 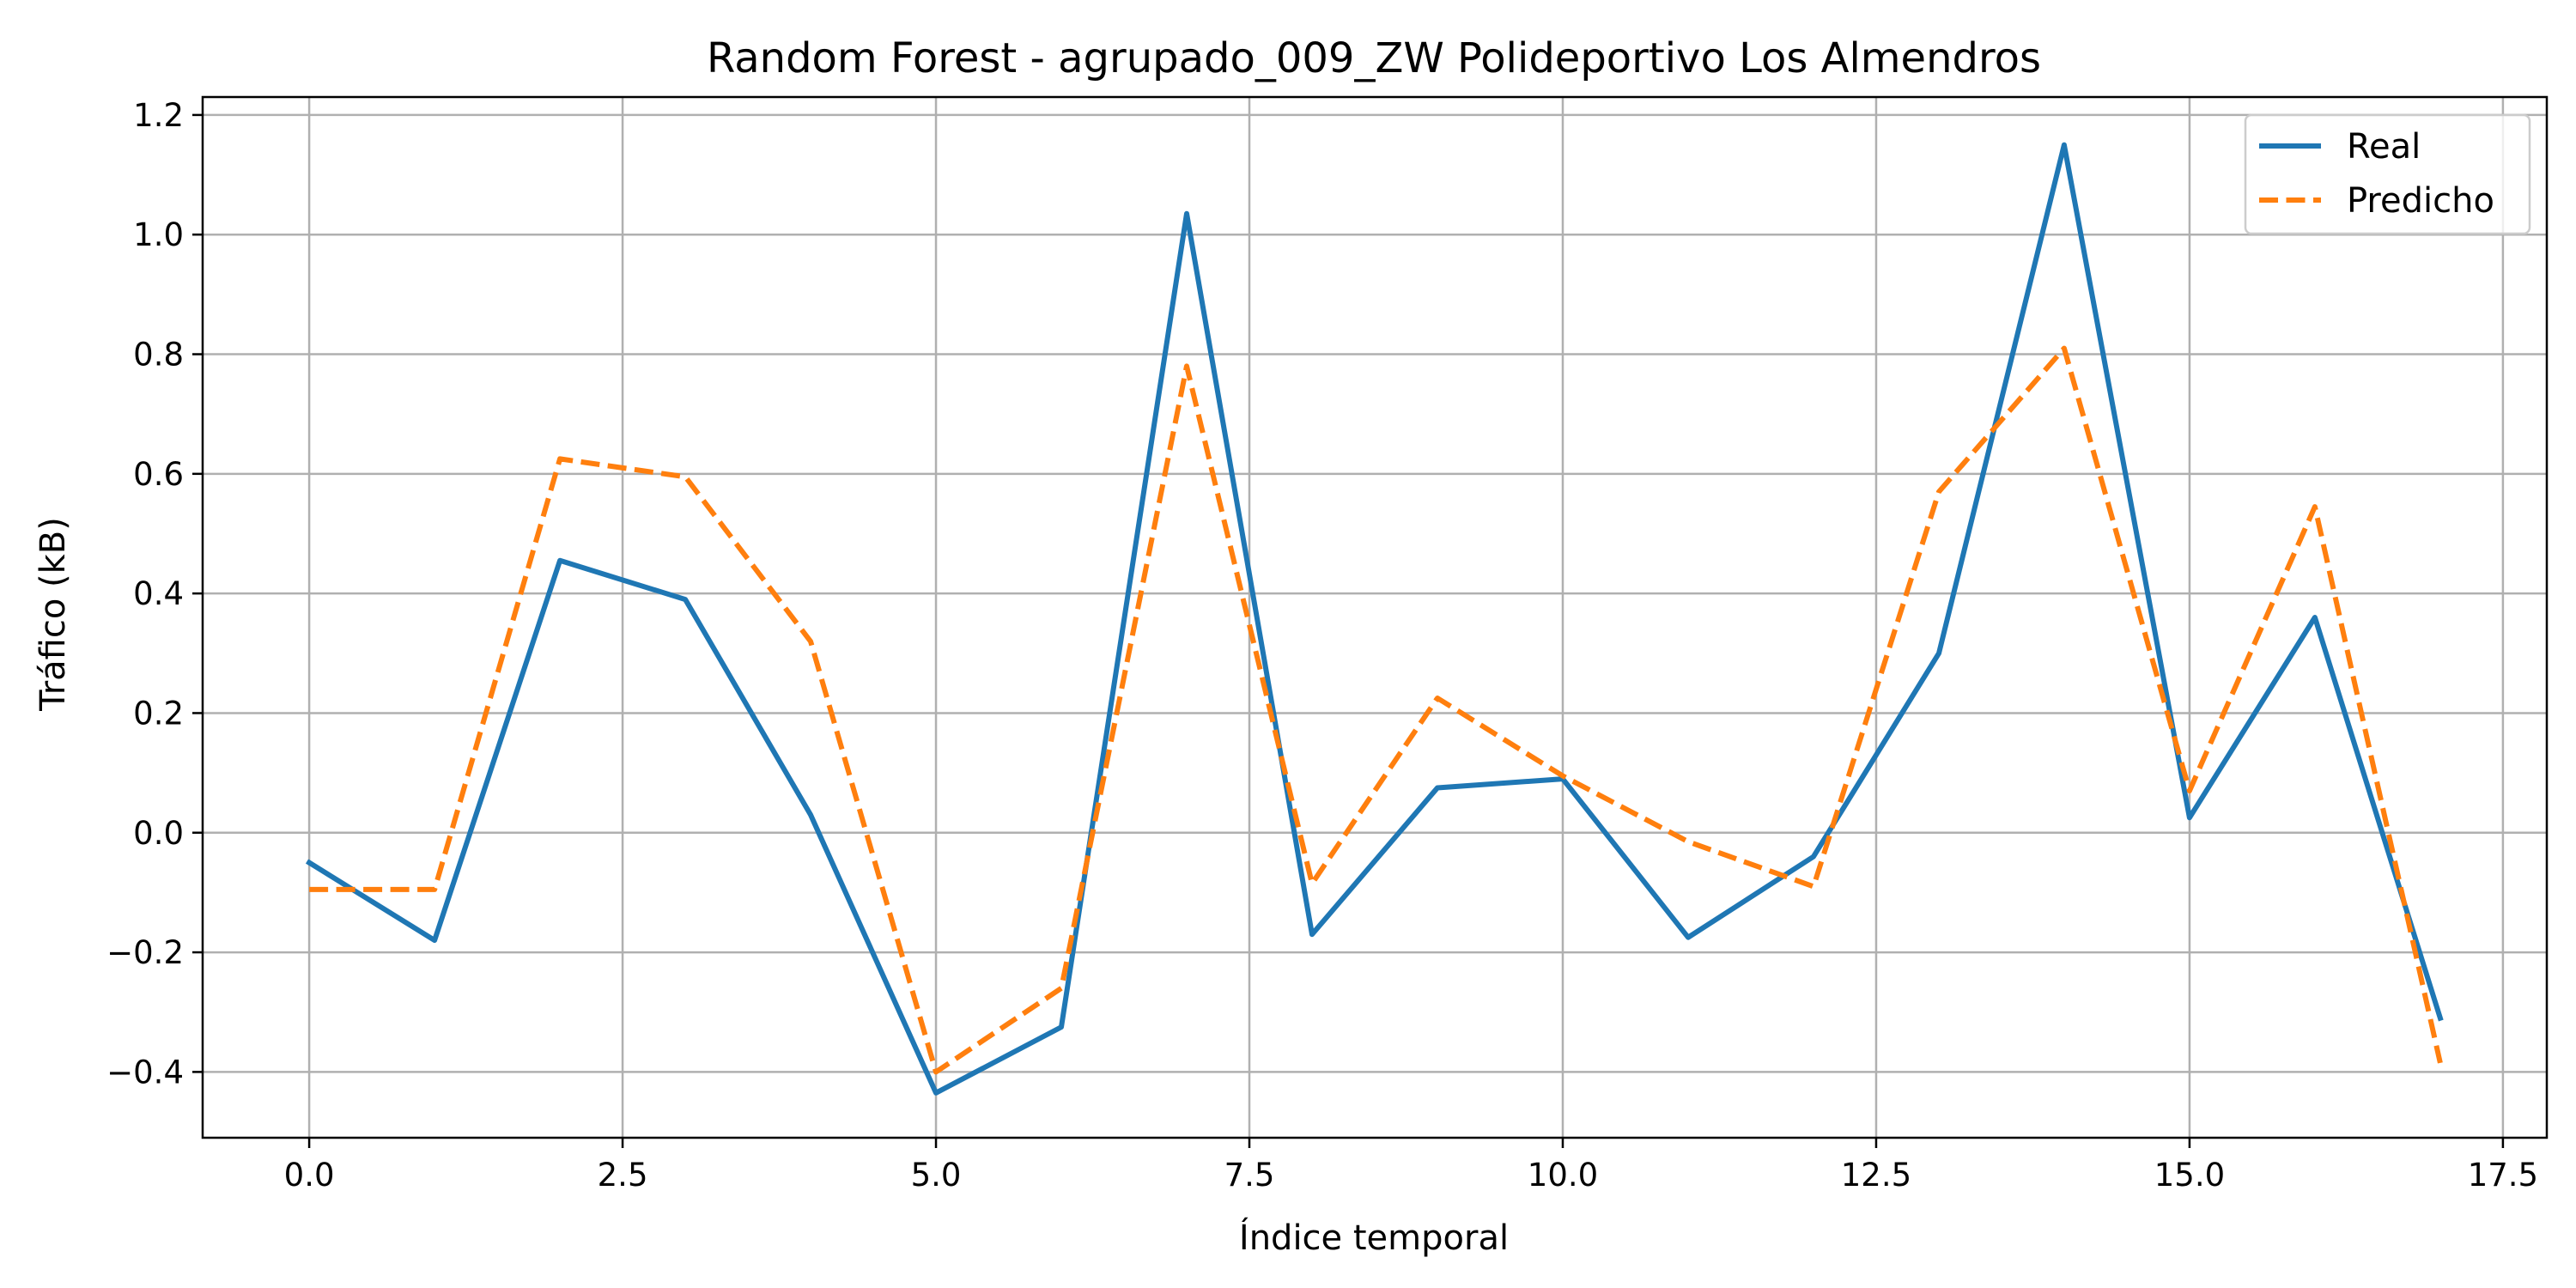 What do you see at coordinates (1876, 1175) in the screenshot?
I see `x-tick-label: 12.5` at bounding box center [1876, 1175].